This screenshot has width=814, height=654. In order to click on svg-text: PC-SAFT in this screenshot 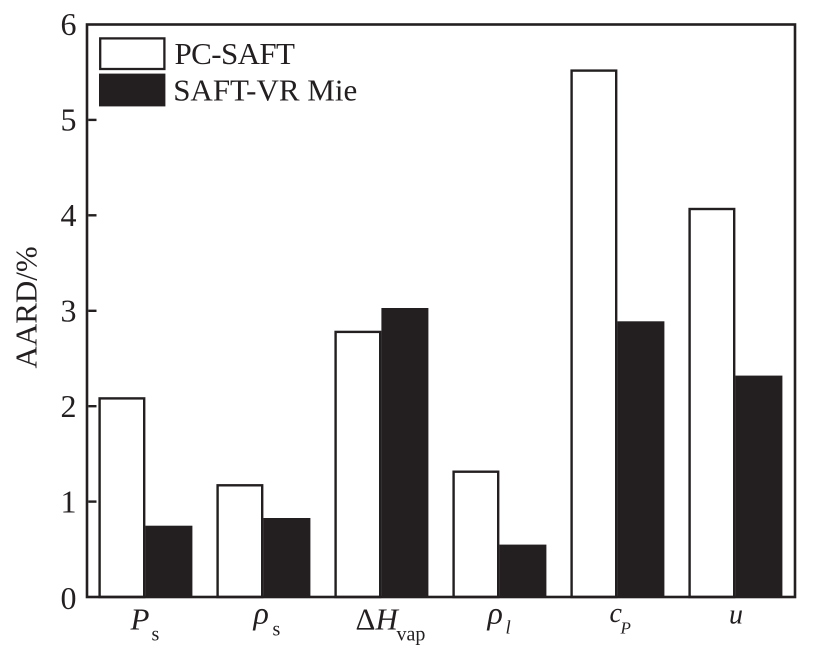, I will do `click(235, 53)`.